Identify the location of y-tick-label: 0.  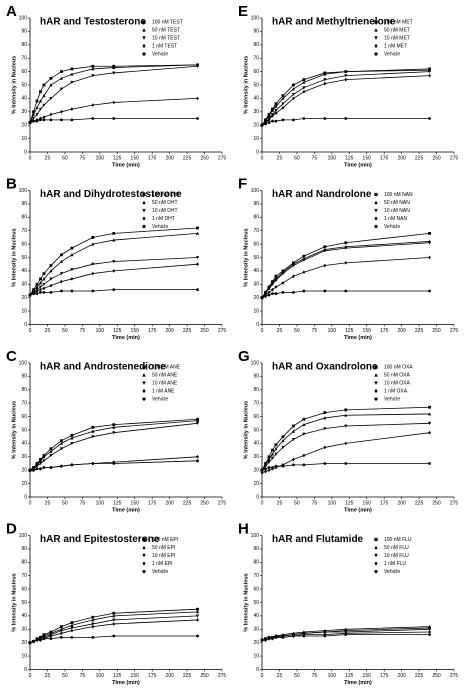
(25, 670).